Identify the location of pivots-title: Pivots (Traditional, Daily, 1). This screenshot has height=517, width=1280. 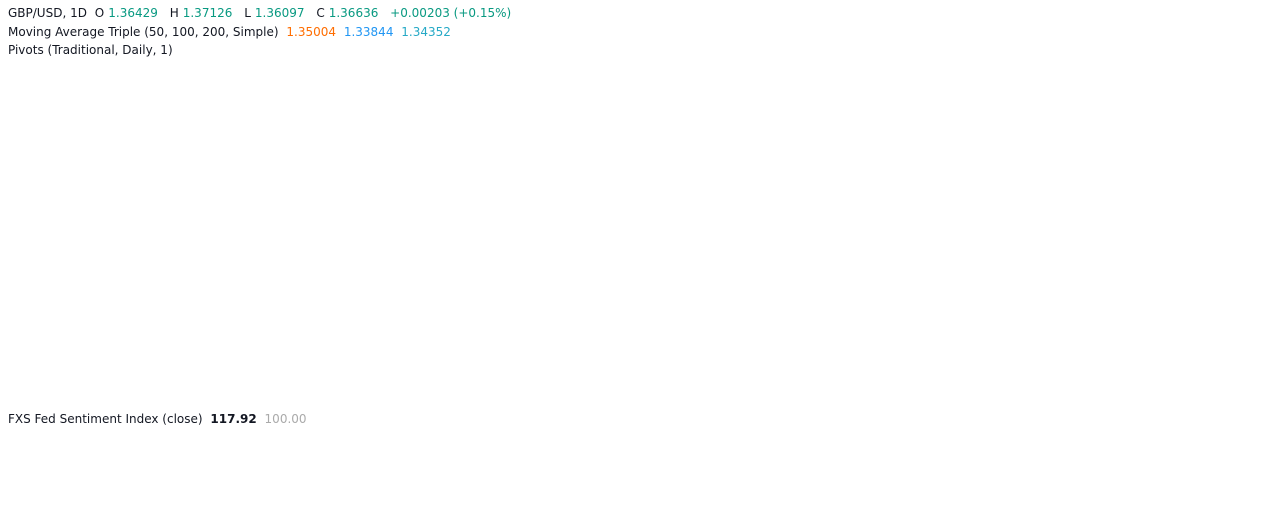
(90, 50).